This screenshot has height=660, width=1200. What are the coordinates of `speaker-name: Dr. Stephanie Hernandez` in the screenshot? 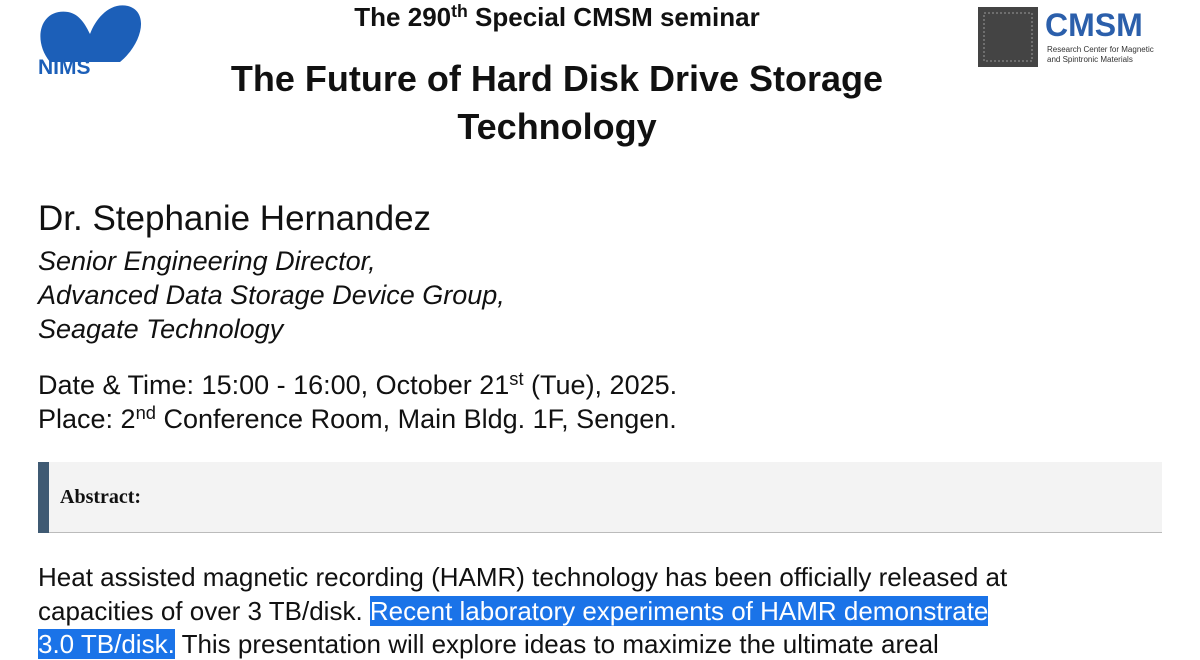 It's located at (235, 218).